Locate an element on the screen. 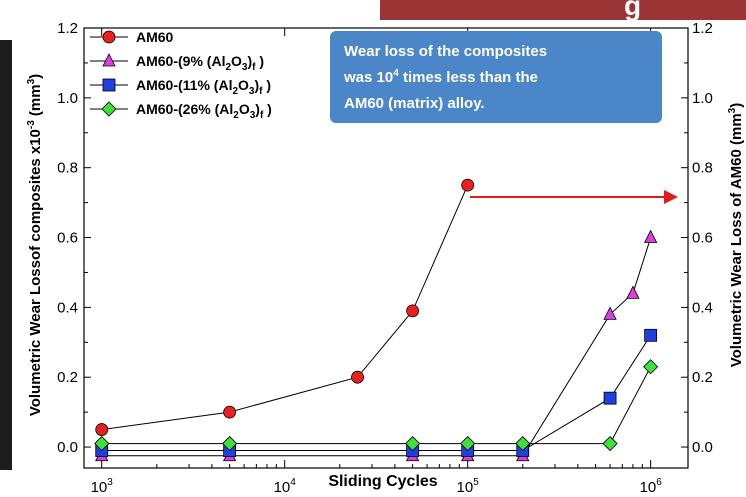 The width and height of the screenshot is (746, 497). y-tick-label-right-5: 1.0 is located at coordinates (702, 98).